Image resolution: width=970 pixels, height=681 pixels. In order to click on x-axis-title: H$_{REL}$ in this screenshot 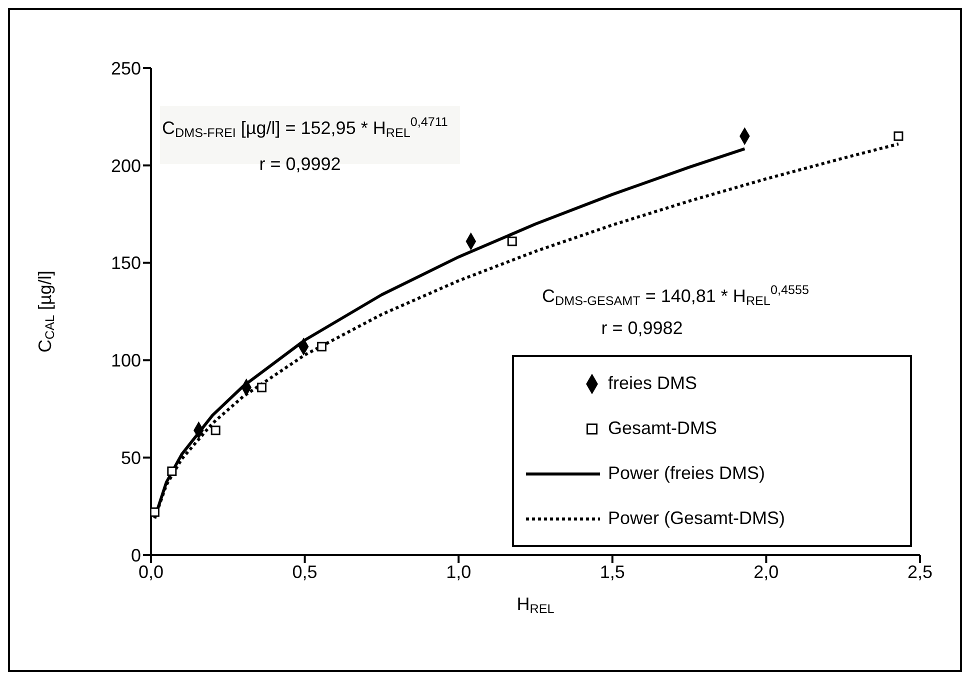, I will do `click(535, 605)`.